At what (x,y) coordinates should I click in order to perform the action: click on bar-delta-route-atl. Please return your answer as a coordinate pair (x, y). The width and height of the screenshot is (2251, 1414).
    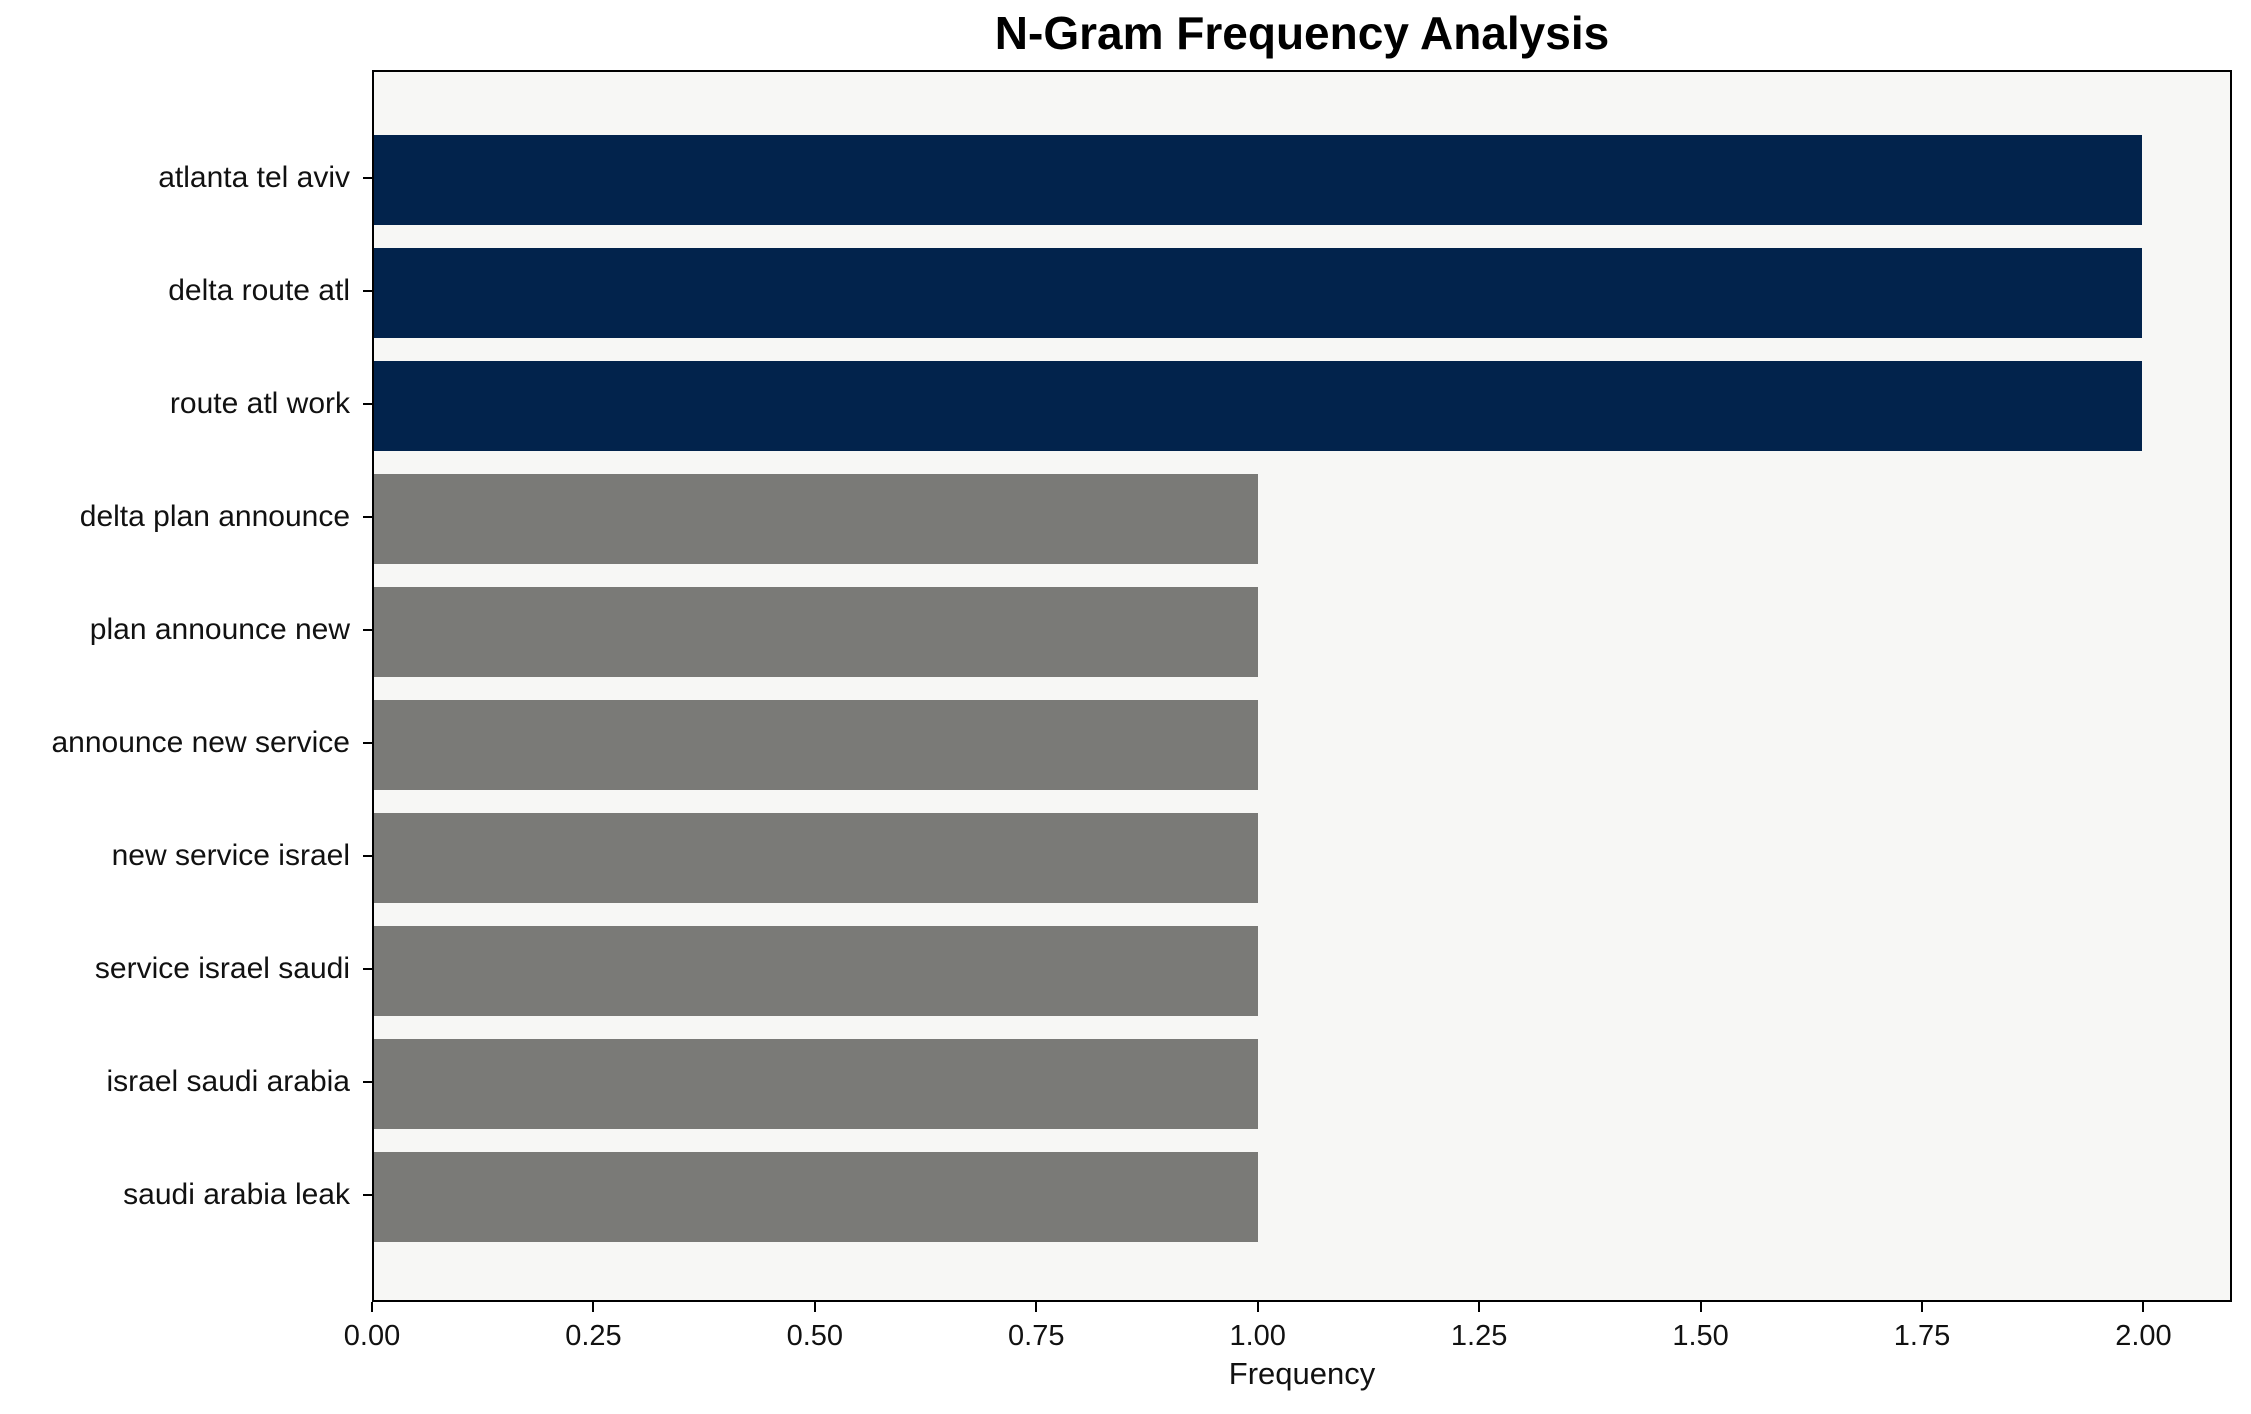
    Looking at the image, I should click on (1258, 292).